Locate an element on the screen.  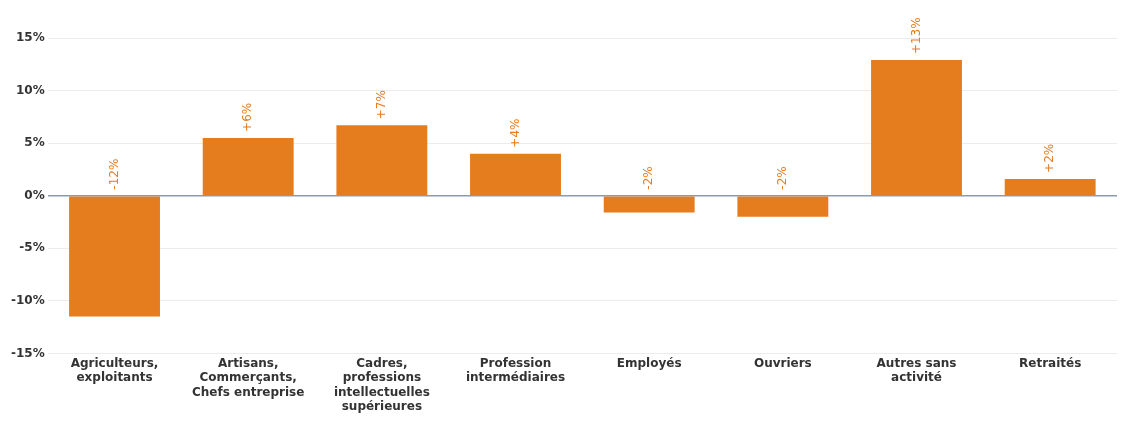
data-label: -12% is located at coordinates (113, 174).